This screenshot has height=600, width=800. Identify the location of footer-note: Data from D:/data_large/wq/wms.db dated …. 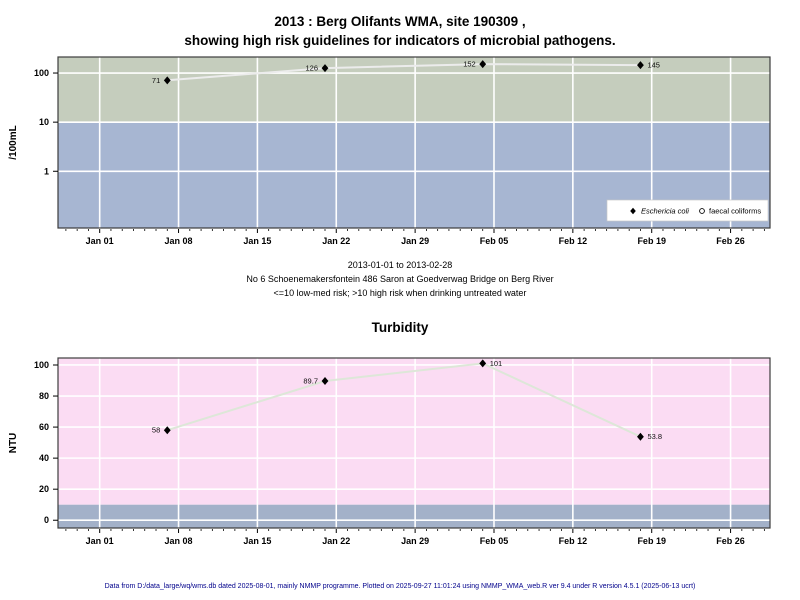
(400, 586).